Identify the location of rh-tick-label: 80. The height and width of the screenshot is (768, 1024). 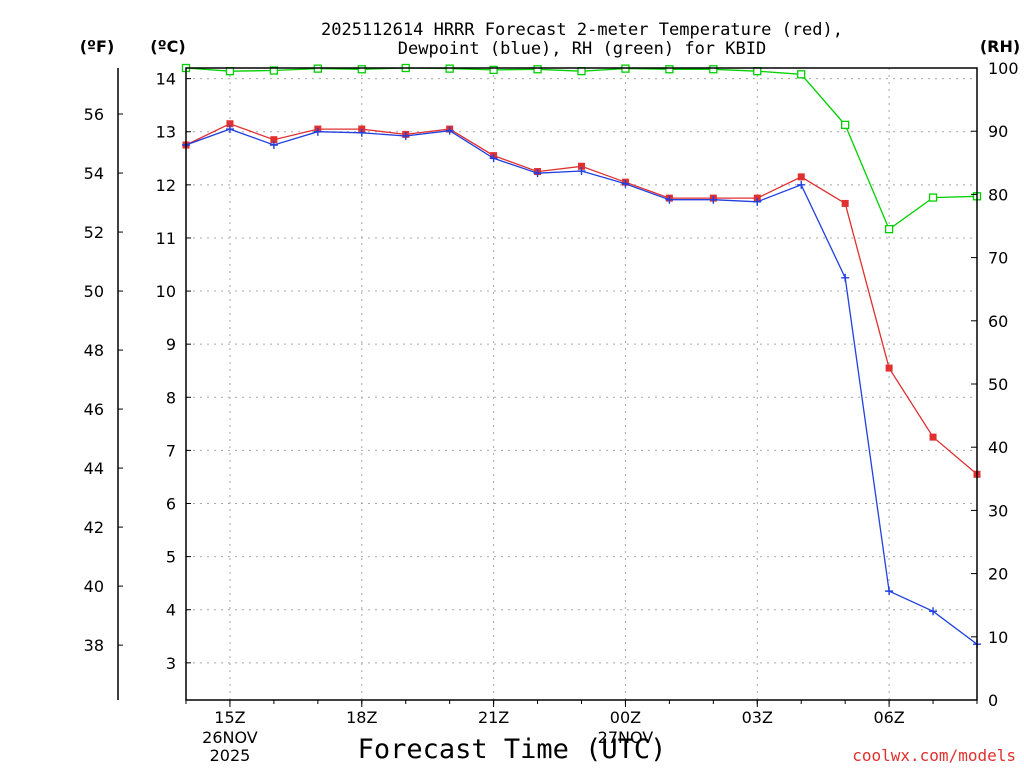
(998, 194).